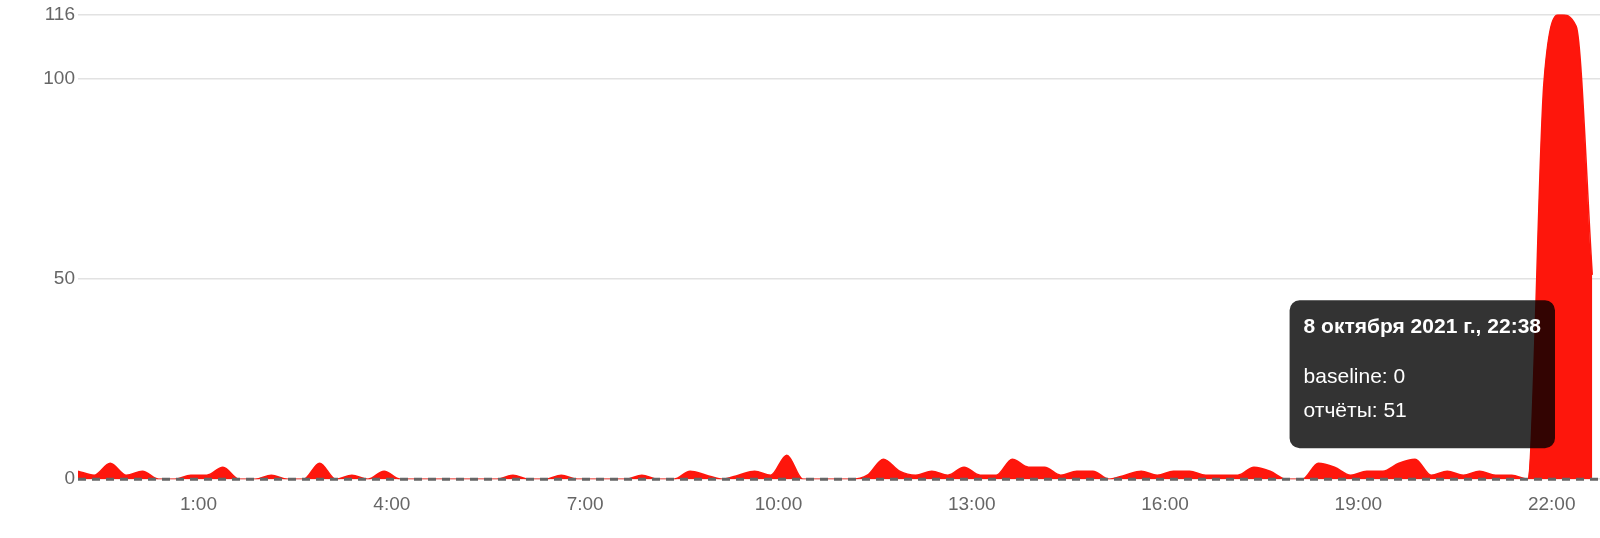 The height and width of the screenshot is (538, 1600). I want to click on x-tick-label: 10:00, so click(778, 503).